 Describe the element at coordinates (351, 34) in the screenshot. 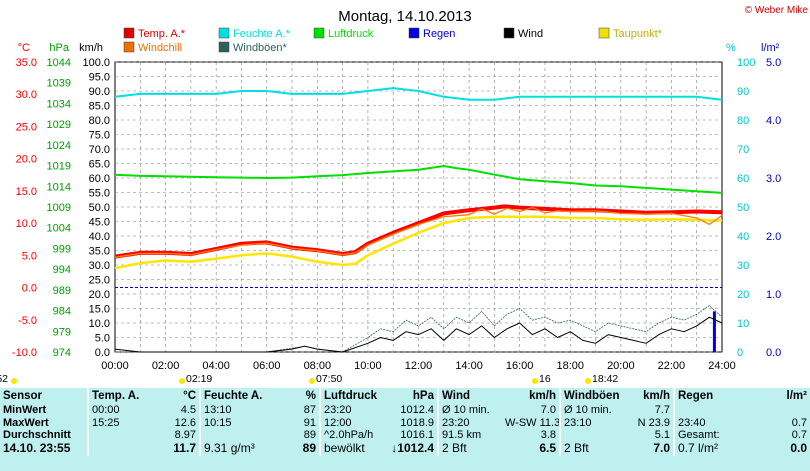

I see `legend-label: Luftdruck` at that location.